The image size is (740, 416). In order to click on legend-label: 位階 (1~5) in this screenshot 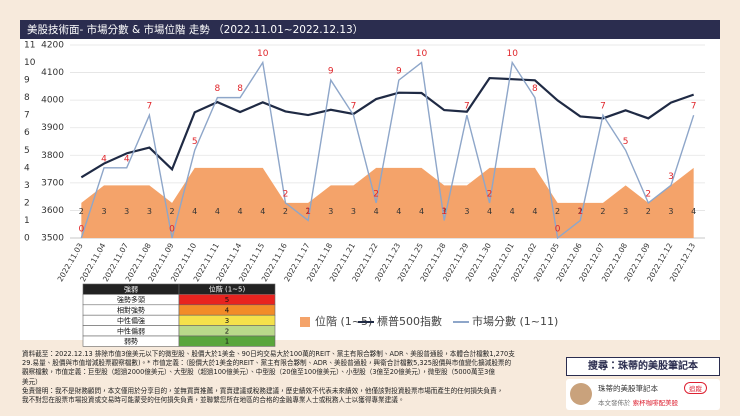, I will do `click(343, 321)`.